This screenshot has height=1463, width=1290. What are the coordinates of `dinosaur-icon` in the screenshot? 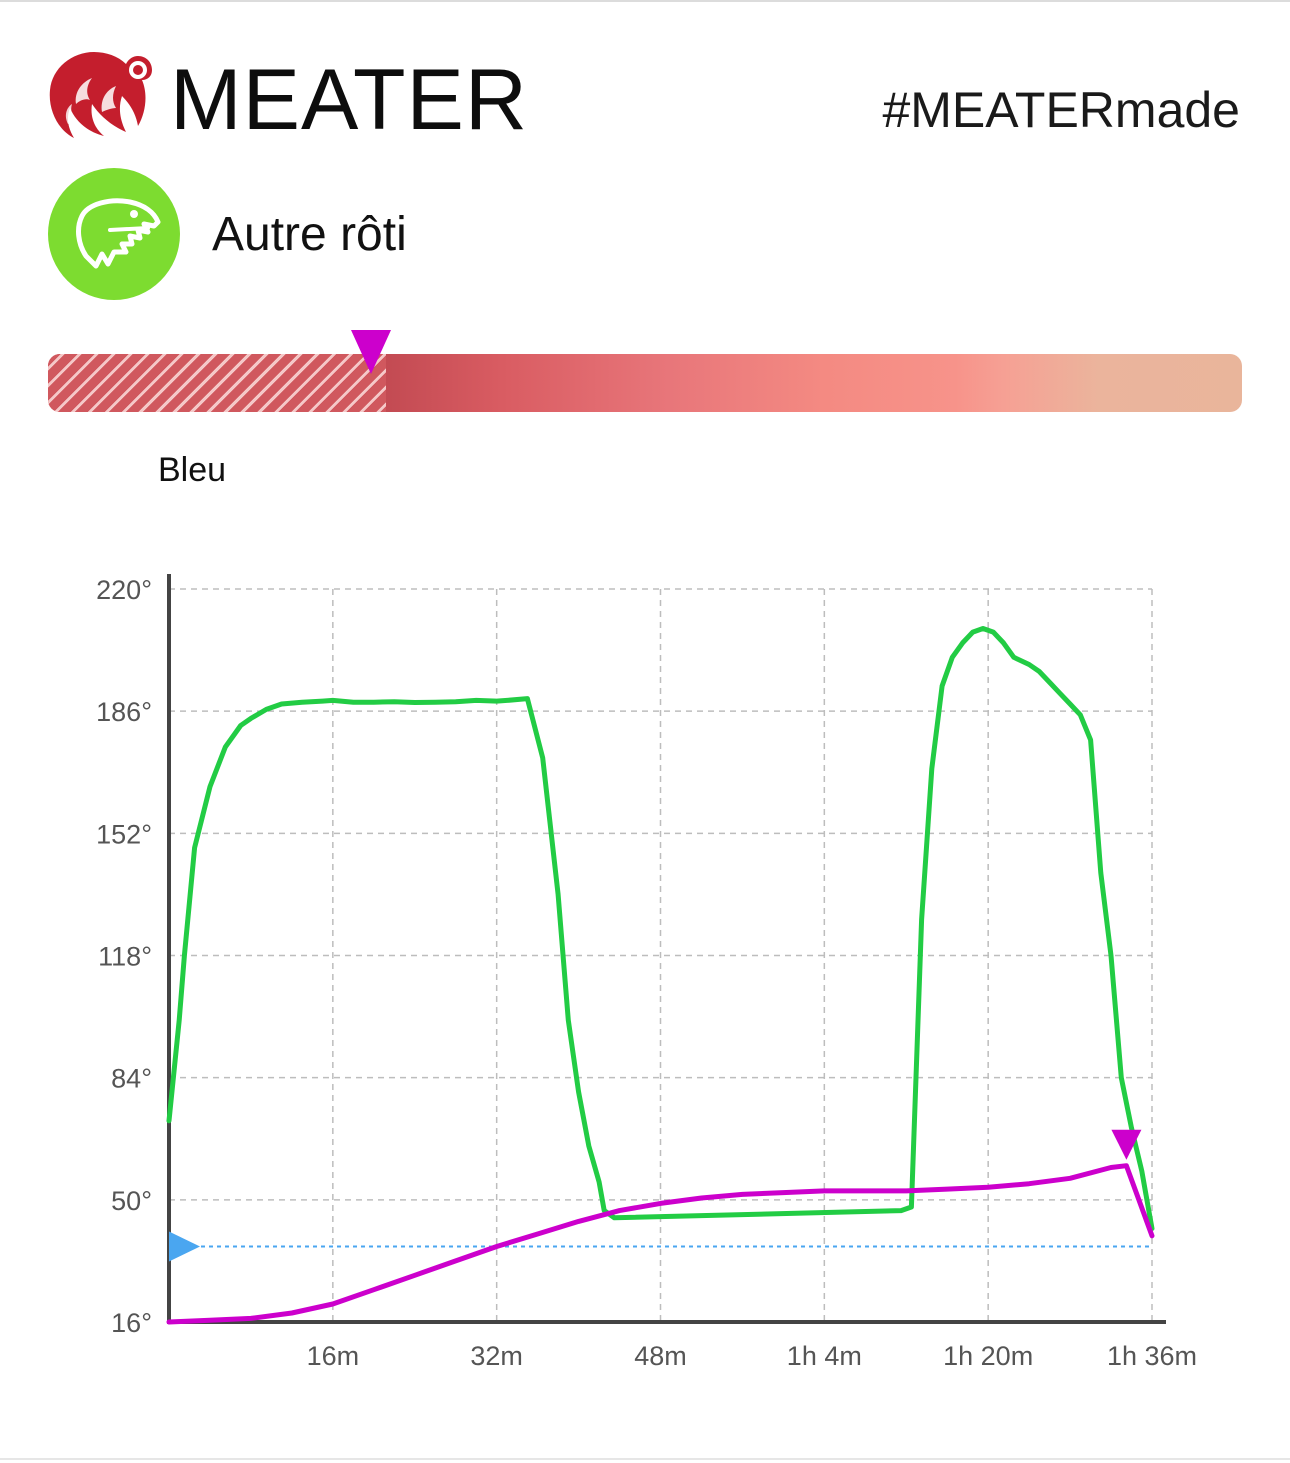 It's located at (114, 234).